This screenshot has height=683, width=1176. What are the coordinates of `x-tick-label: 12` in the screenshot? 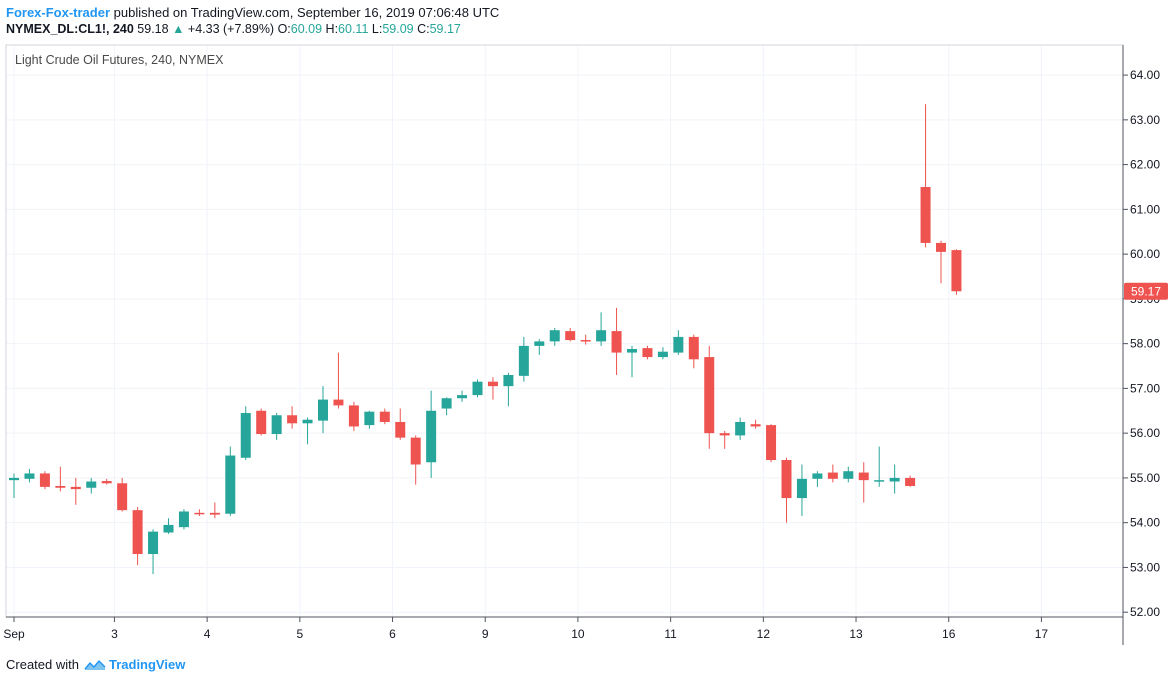 It's located at (764, 634).